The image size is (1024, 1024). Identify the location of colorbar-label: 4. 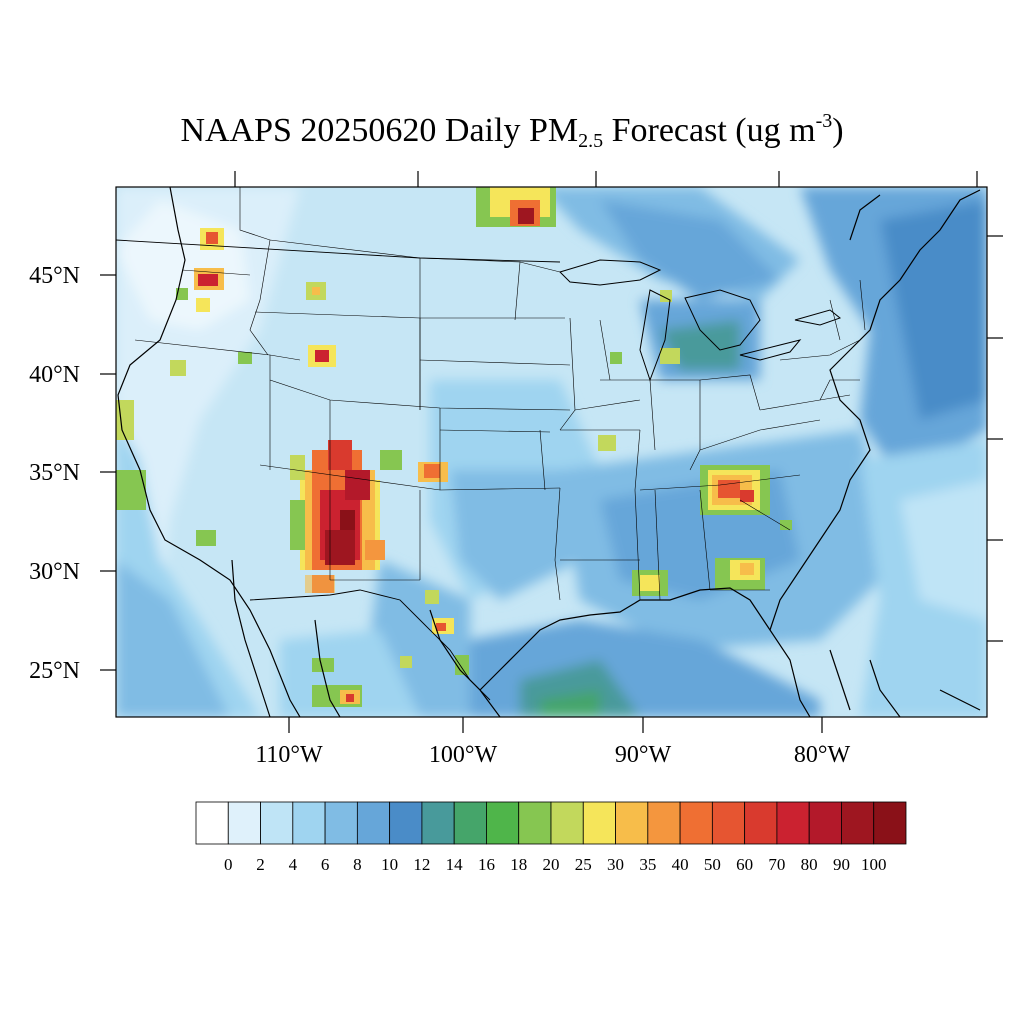
(293, 864).